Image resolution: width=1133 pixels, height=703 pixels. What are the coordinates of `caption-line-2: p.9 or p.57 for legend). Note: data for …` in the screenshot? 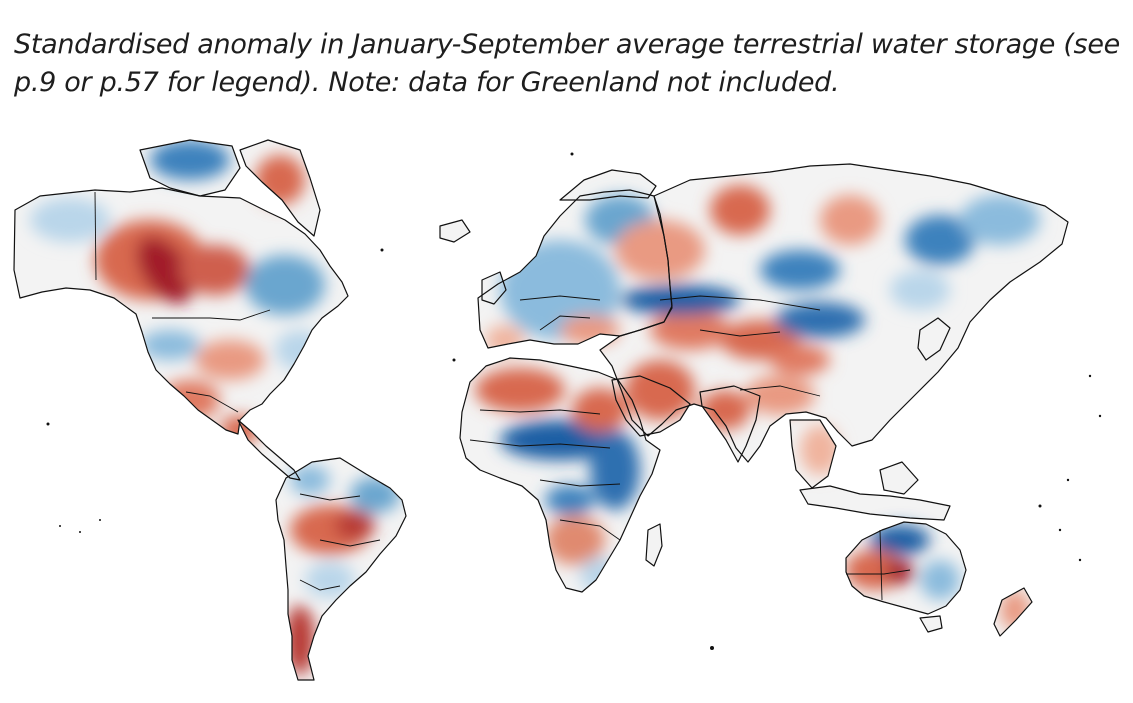 It's located at (427, 82).